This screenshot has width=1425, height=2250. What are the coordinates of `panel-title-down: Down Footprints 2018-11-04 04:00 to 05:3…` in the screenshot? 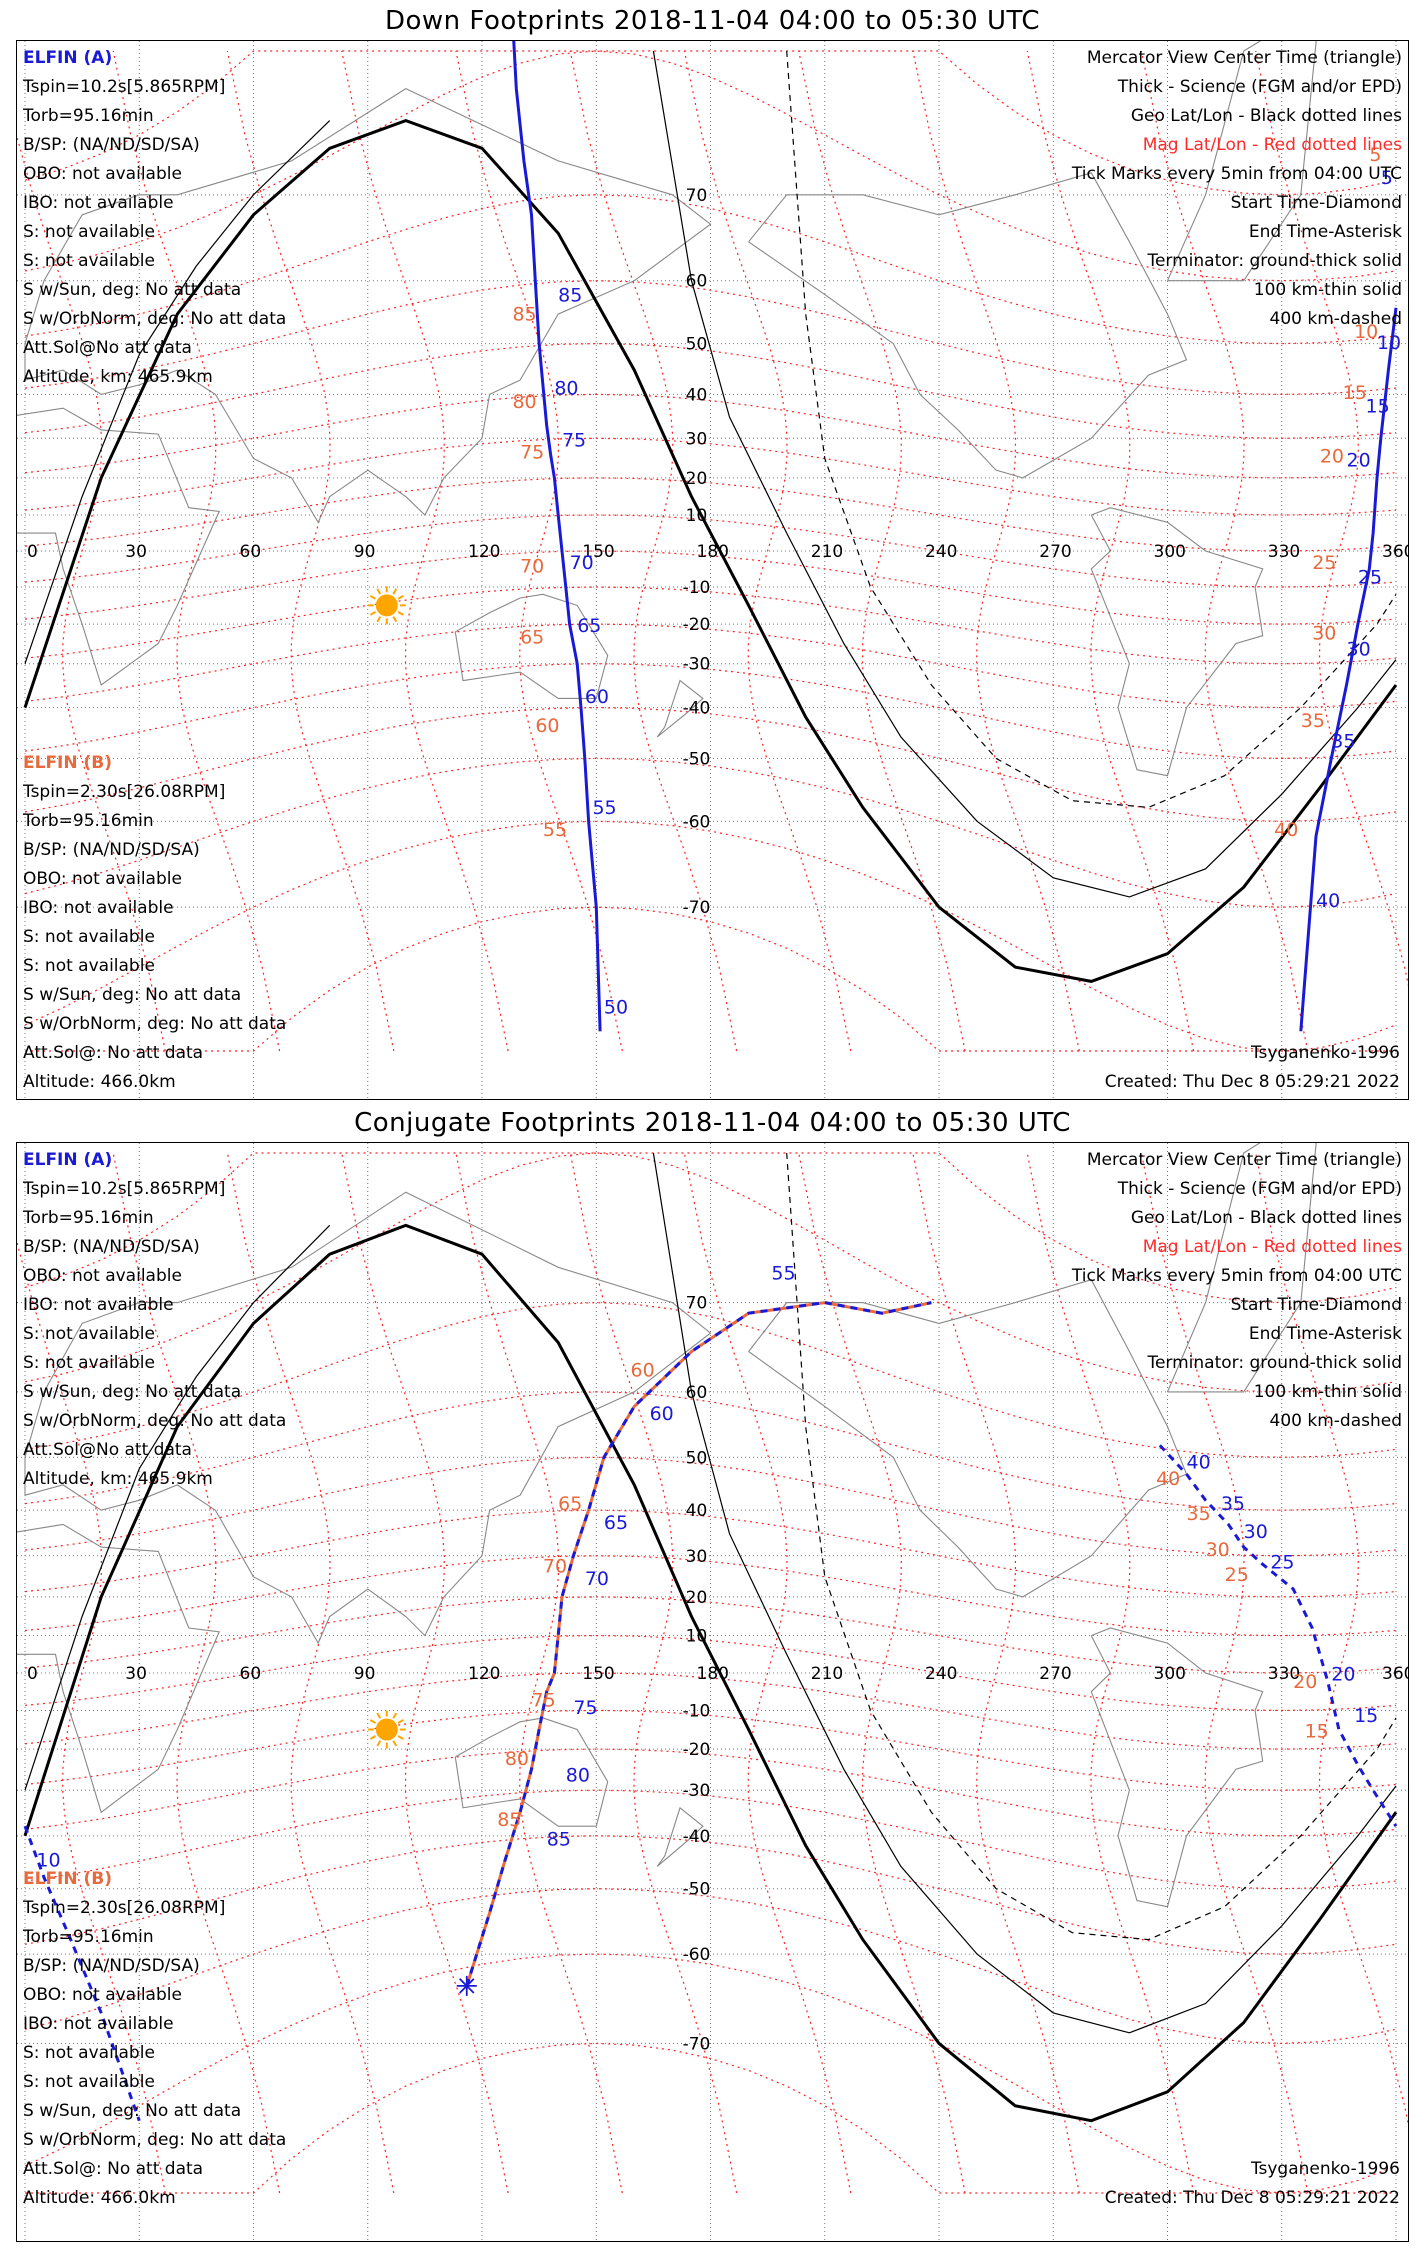 It's located at (712, 21).